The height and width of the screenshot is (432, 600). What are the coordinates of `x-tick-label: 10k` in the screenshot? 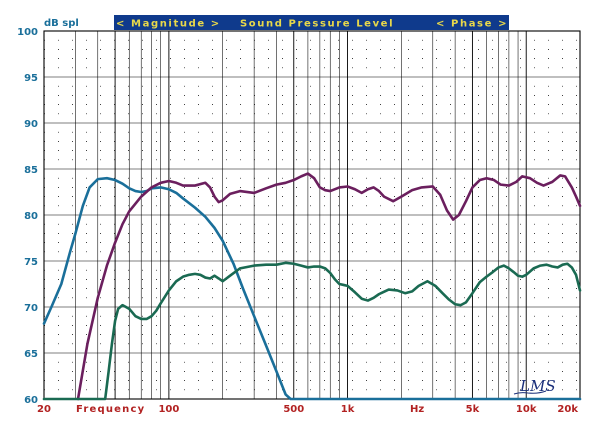 It's located at (526, 409).